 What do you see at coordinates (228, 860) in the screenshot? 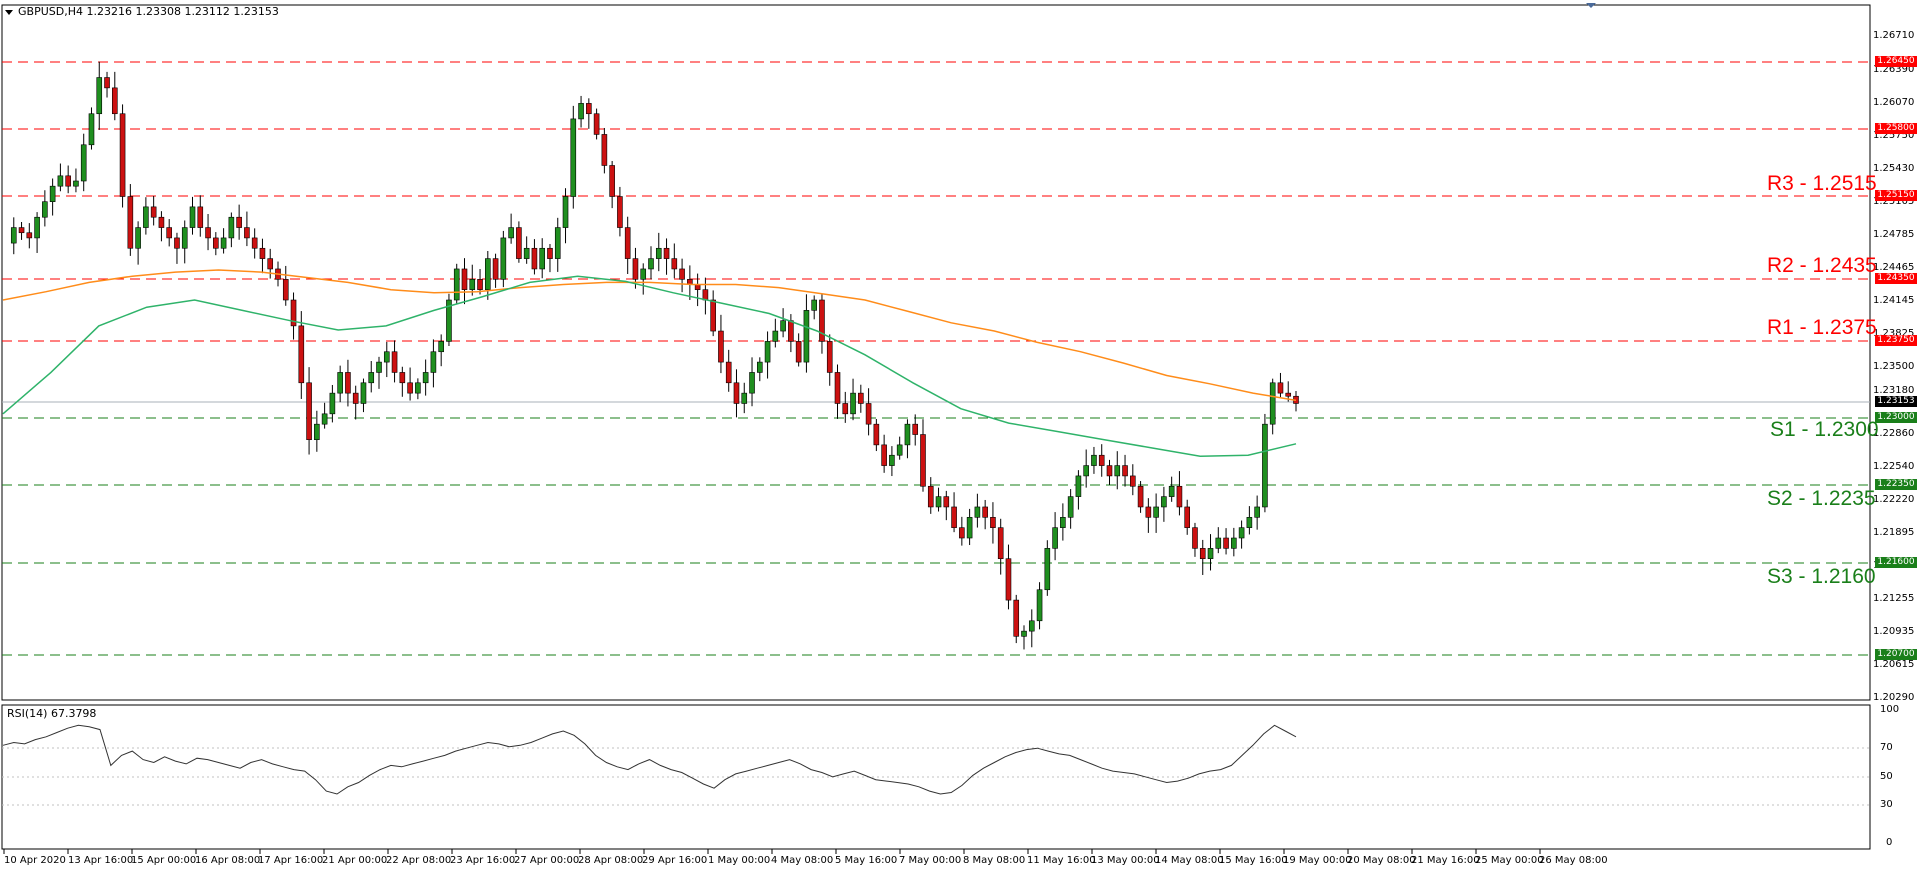
I see `time-axis-label: 16 Apr 08:00` at bounding box center [228, 860].